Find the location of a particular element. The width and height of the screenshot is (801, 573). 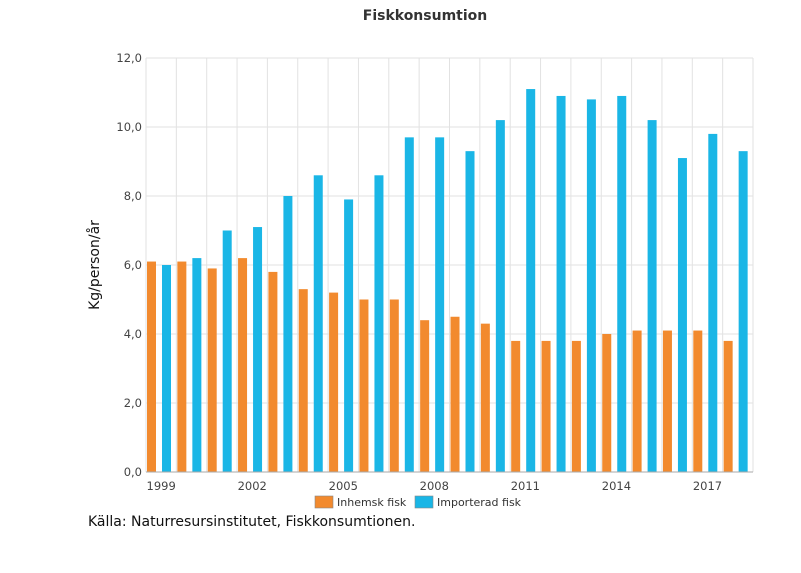

y-tick-label: 4,0 is located at coordinates (133, 334).